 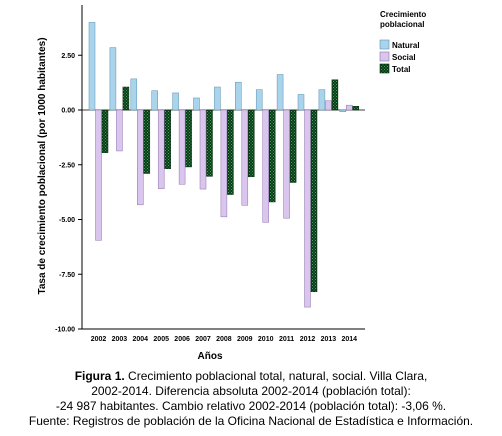 What do you see at coordinates (401, 69) in the screenshot?
I see `legend-label-total: Total` at bounding box center [401, 69].